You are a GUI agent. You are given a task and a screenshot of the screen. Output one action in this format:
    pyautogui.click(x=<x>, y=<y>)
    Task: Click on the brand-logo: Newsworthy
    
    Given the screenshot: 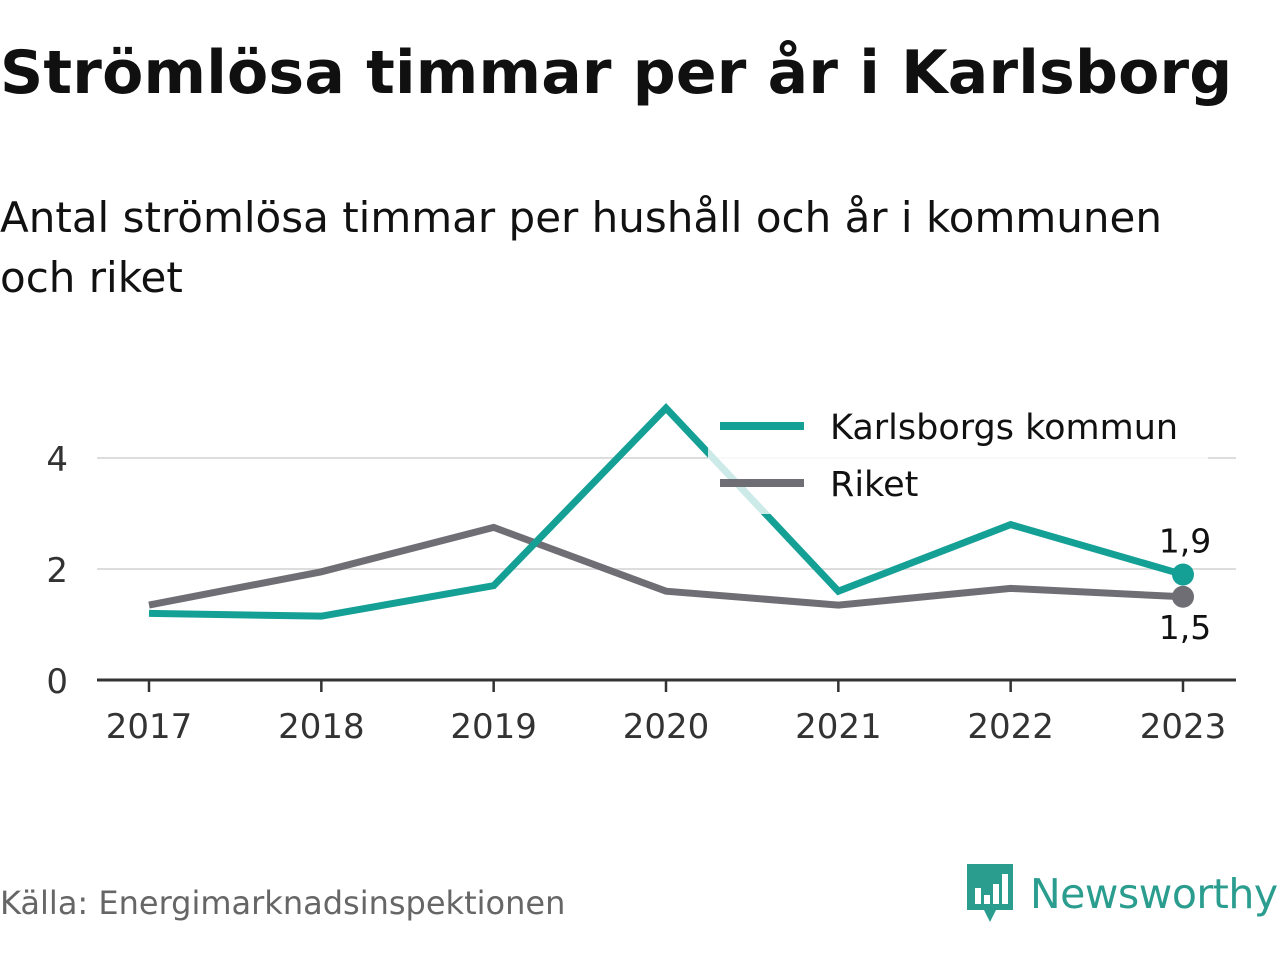 What is the action you would take?
    pyautogui.click(x=1121, y=894)
    